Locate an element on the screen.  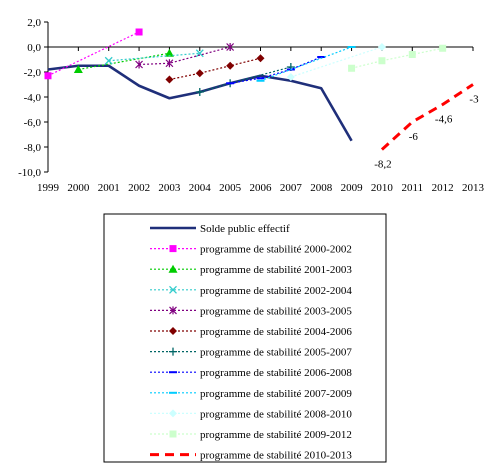
legend-item: programme de stabilité 2008-2010 is located at coordinates (251, 414).